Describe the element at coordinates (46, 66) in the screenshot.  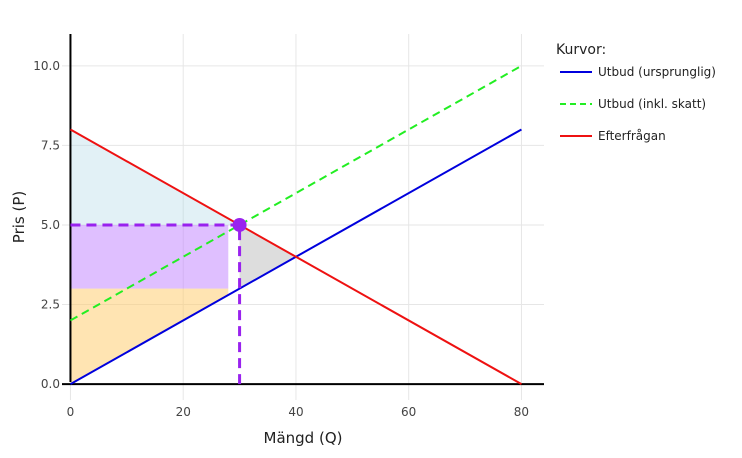
I see `y-tick-label: 10.0` at that location.